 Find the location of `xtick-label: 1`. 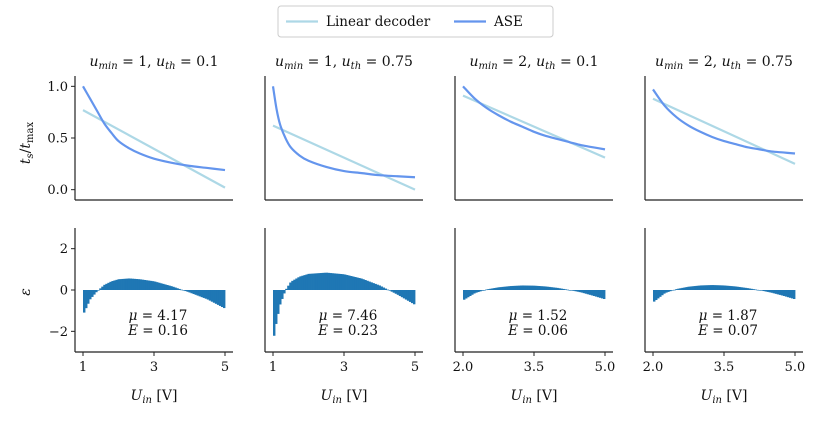

xtick-label: 1 is located at coordinates (83, 367).